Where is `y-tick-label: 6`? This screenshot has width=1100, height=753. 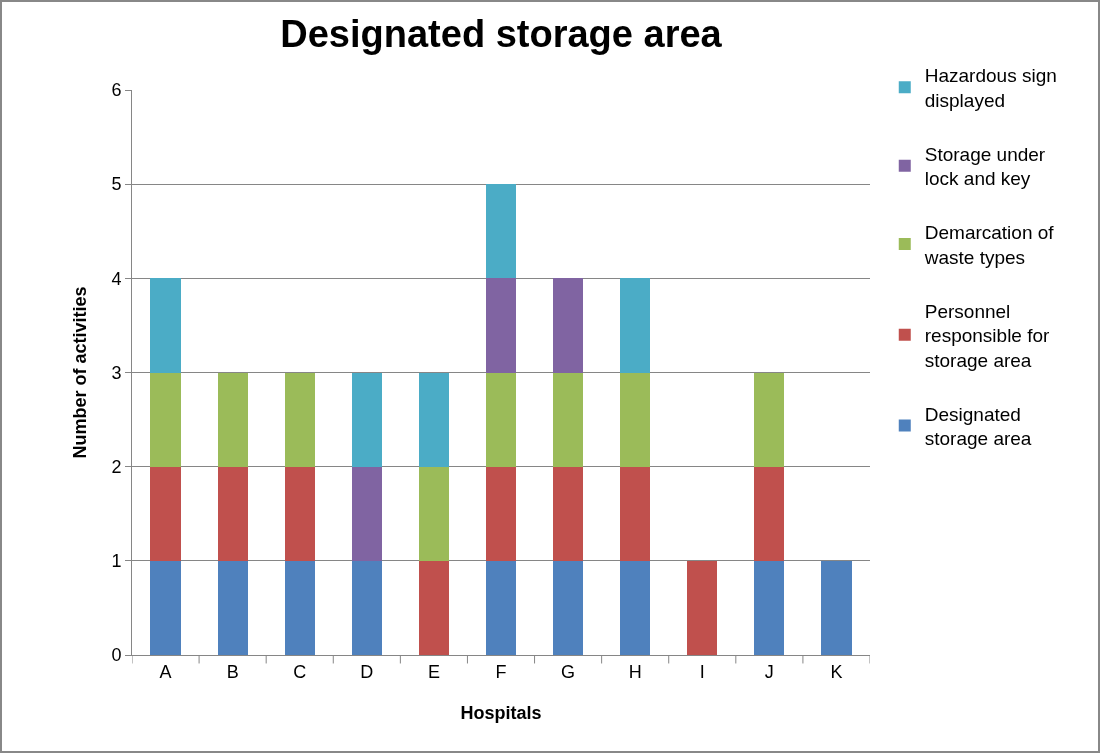
y-tick-label: 6 is located at coordinates (116, 90).